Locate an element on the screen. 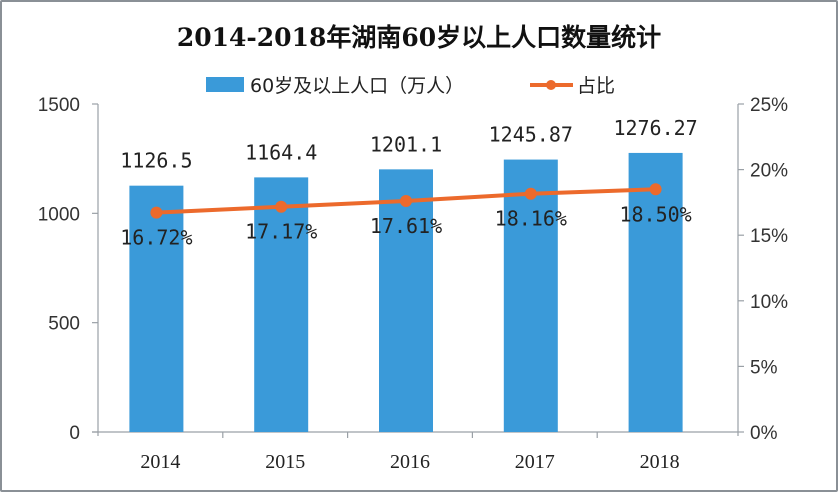  ratio-value-label: 17.61% is located at coordinates (406, 226).